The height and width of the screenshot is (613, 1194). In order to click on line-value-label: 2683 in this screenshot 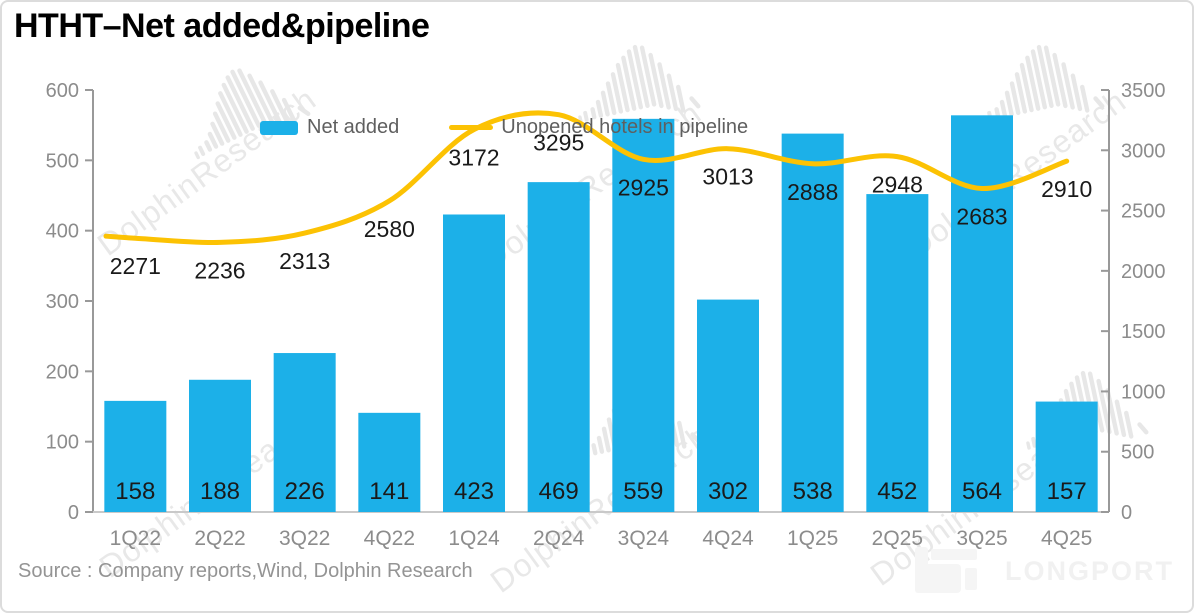, I will do `click(981, 217)`.